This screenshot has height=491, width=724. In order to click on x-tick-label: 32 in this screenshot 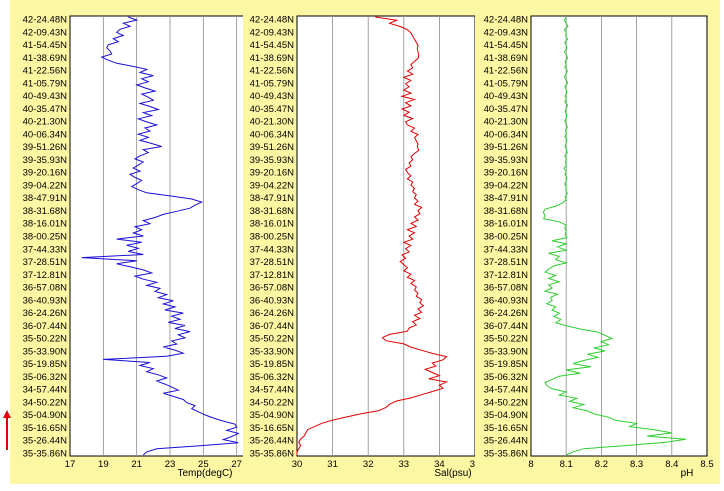, I will do `click(368, 464)`.